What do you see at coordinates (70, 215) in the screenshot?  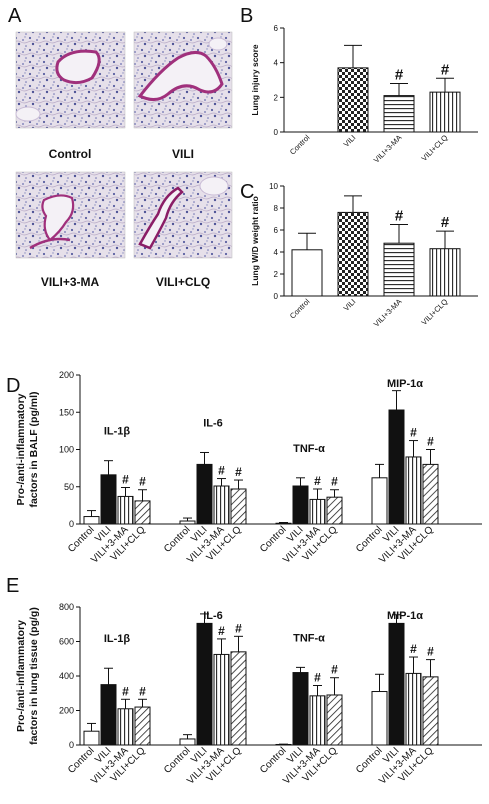 I see `micrograph-vili-3ma` at bounding box center [70, 215].